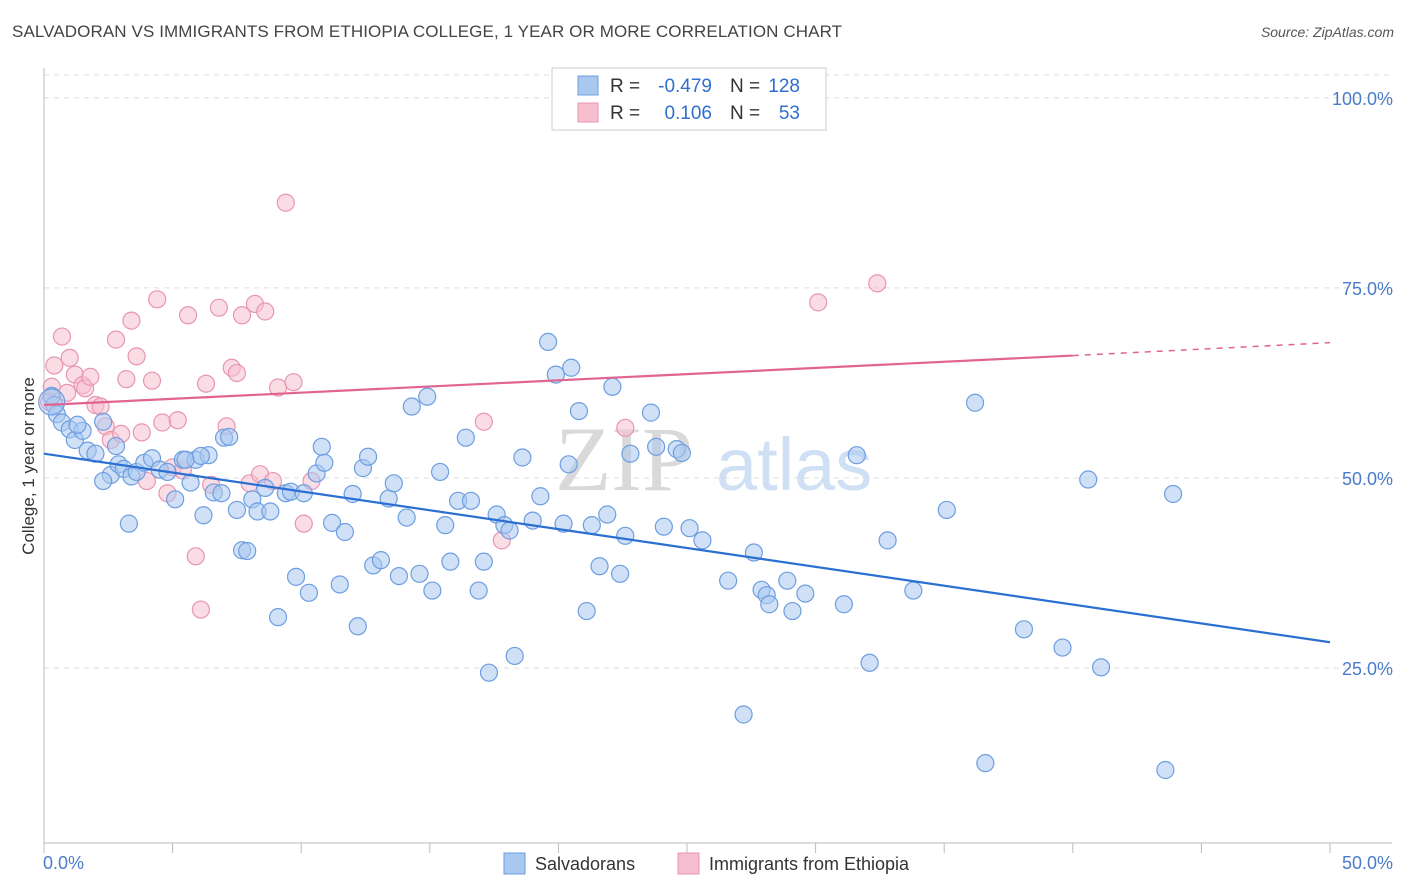  Describe the element at coordinates (745, 113) in the screenshot. I see `legend-n-label-2: N =` at that location.